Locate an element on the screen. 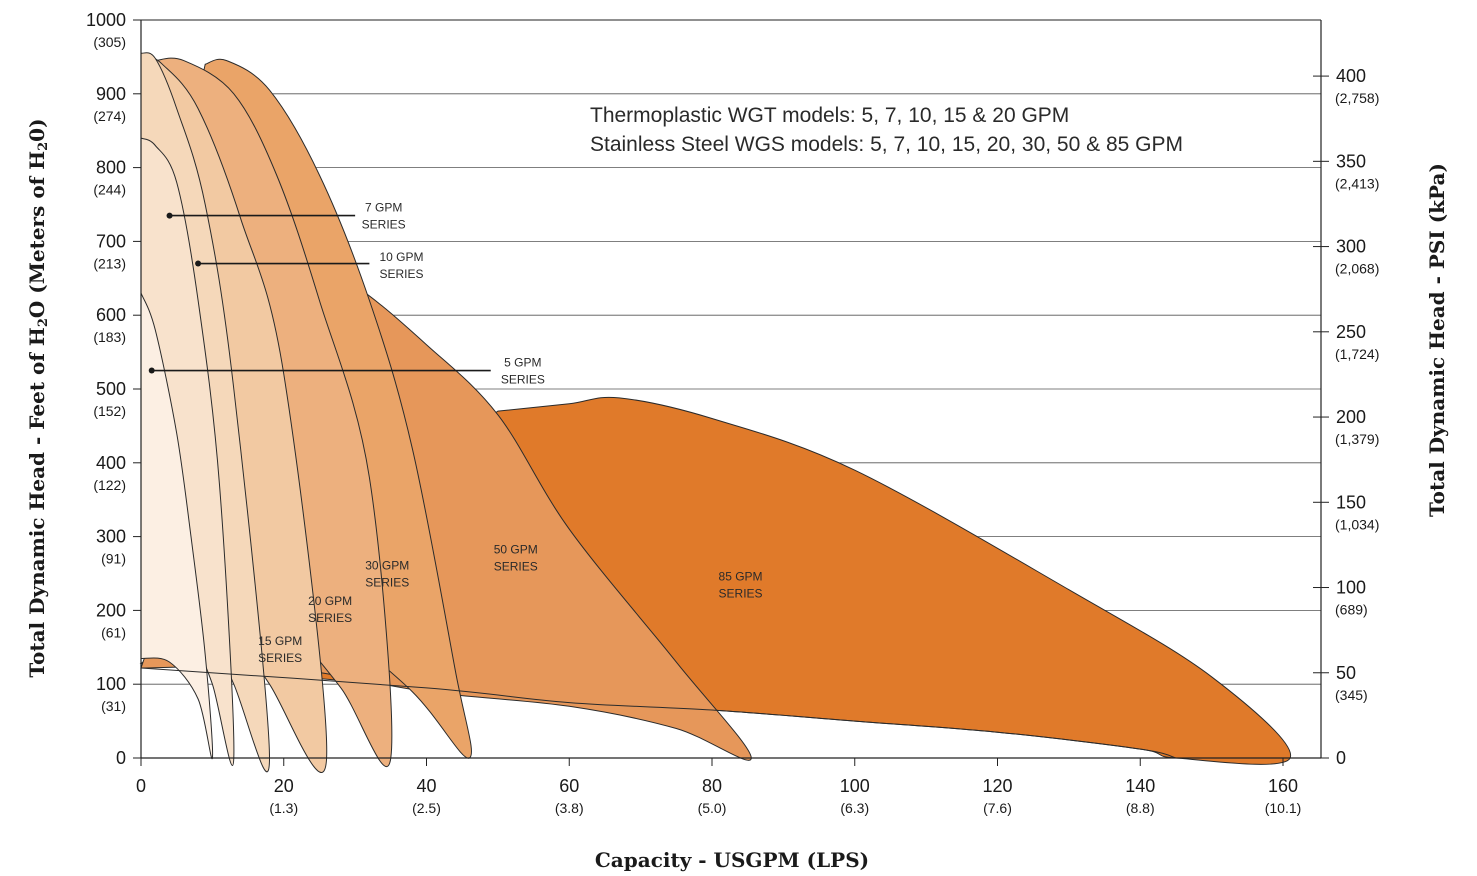 This screenshot has height=876, width=1477. x-tick-label: 160 is located at coordinates (1283, 786).